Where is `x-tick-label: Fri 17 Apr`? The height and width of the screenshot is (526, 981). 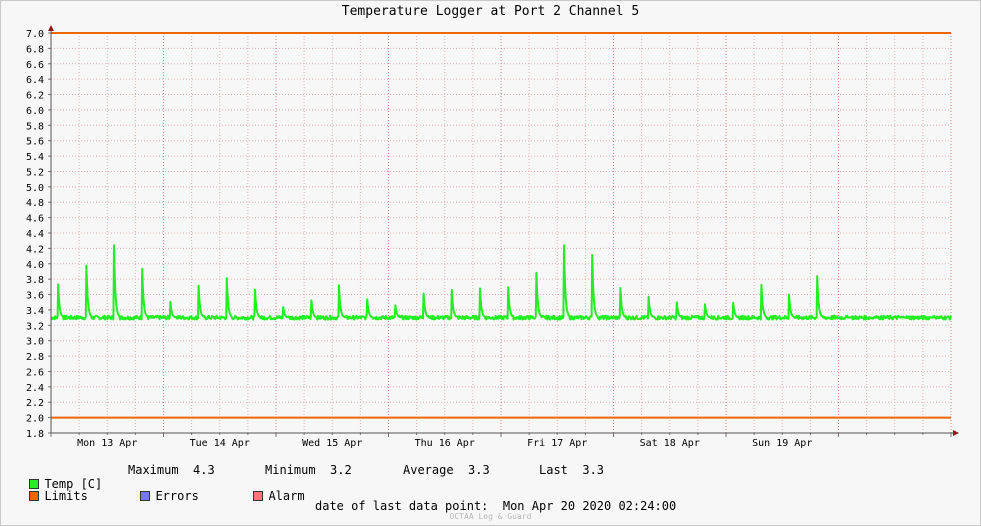
x-tick-label: Fri 17 Apr is located at coordinates (557, 443).